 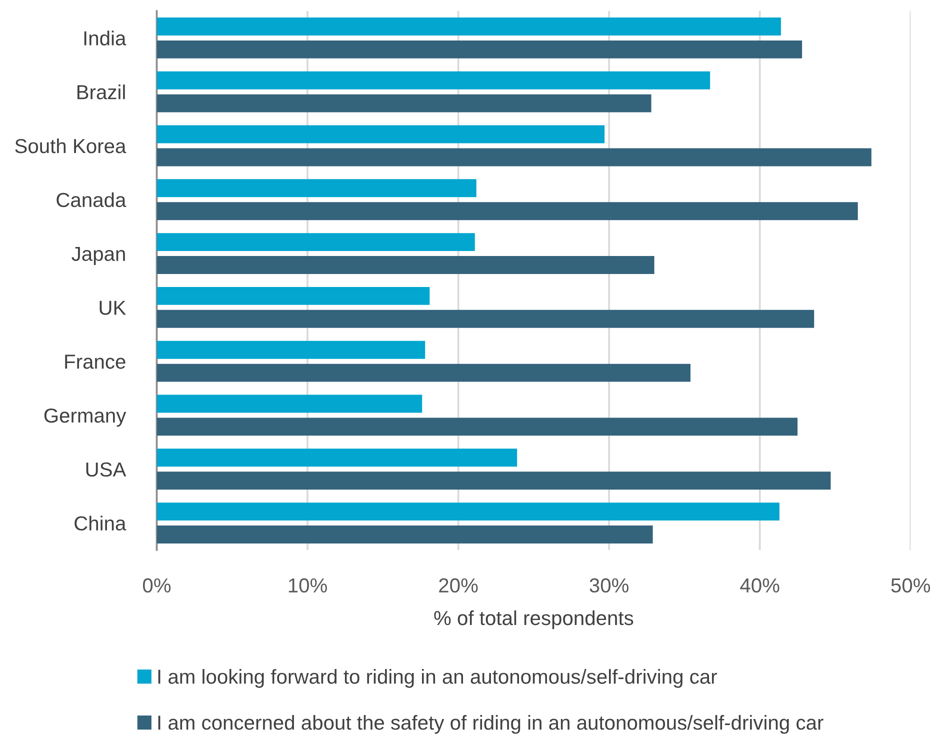 What do you see at coordinates (91, 200) in the screenshot?
I see `y-tick-label: Canada` at bounding box center [91, 200].